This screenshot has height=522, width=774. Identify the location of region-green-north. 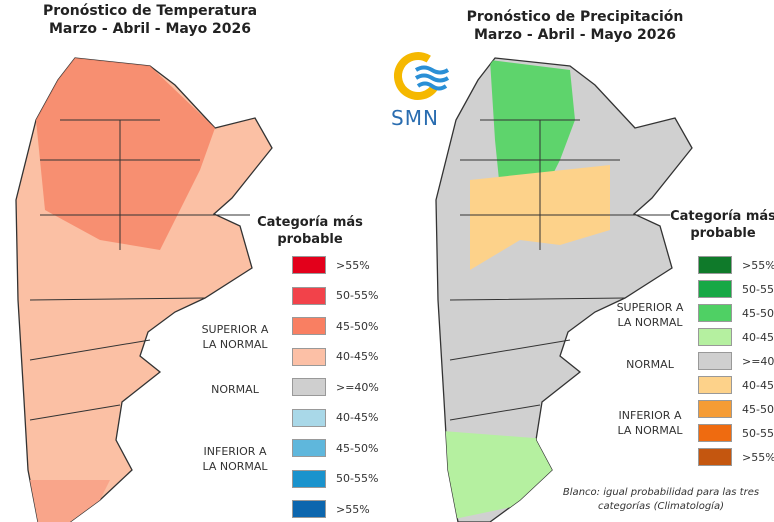
(532, 130).